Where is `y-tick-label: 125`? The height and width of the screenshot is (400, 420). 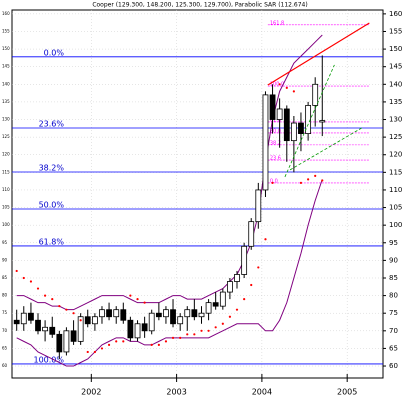
y-tick-label: 125 is located at coordinates (395, 137).